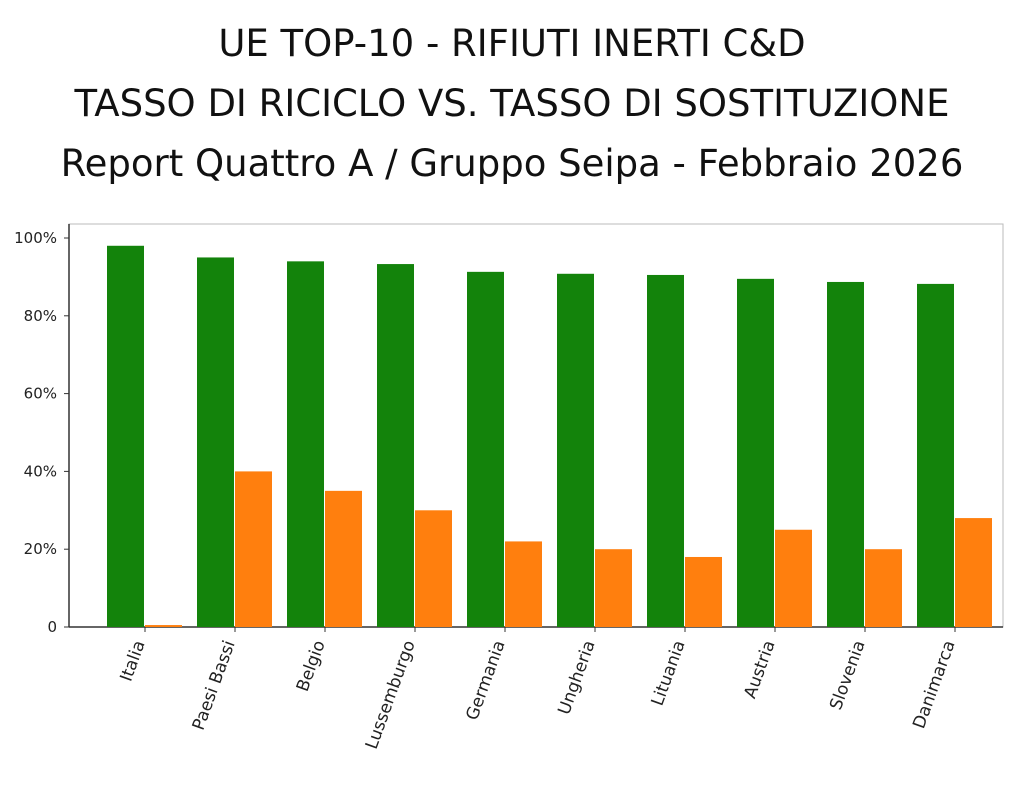 The height and width of the screenshot is (792, 1024). Describe the element at coordinates (391, 695) in the screenshot. I see `x-tick-label: Lussemburgo` at that location.